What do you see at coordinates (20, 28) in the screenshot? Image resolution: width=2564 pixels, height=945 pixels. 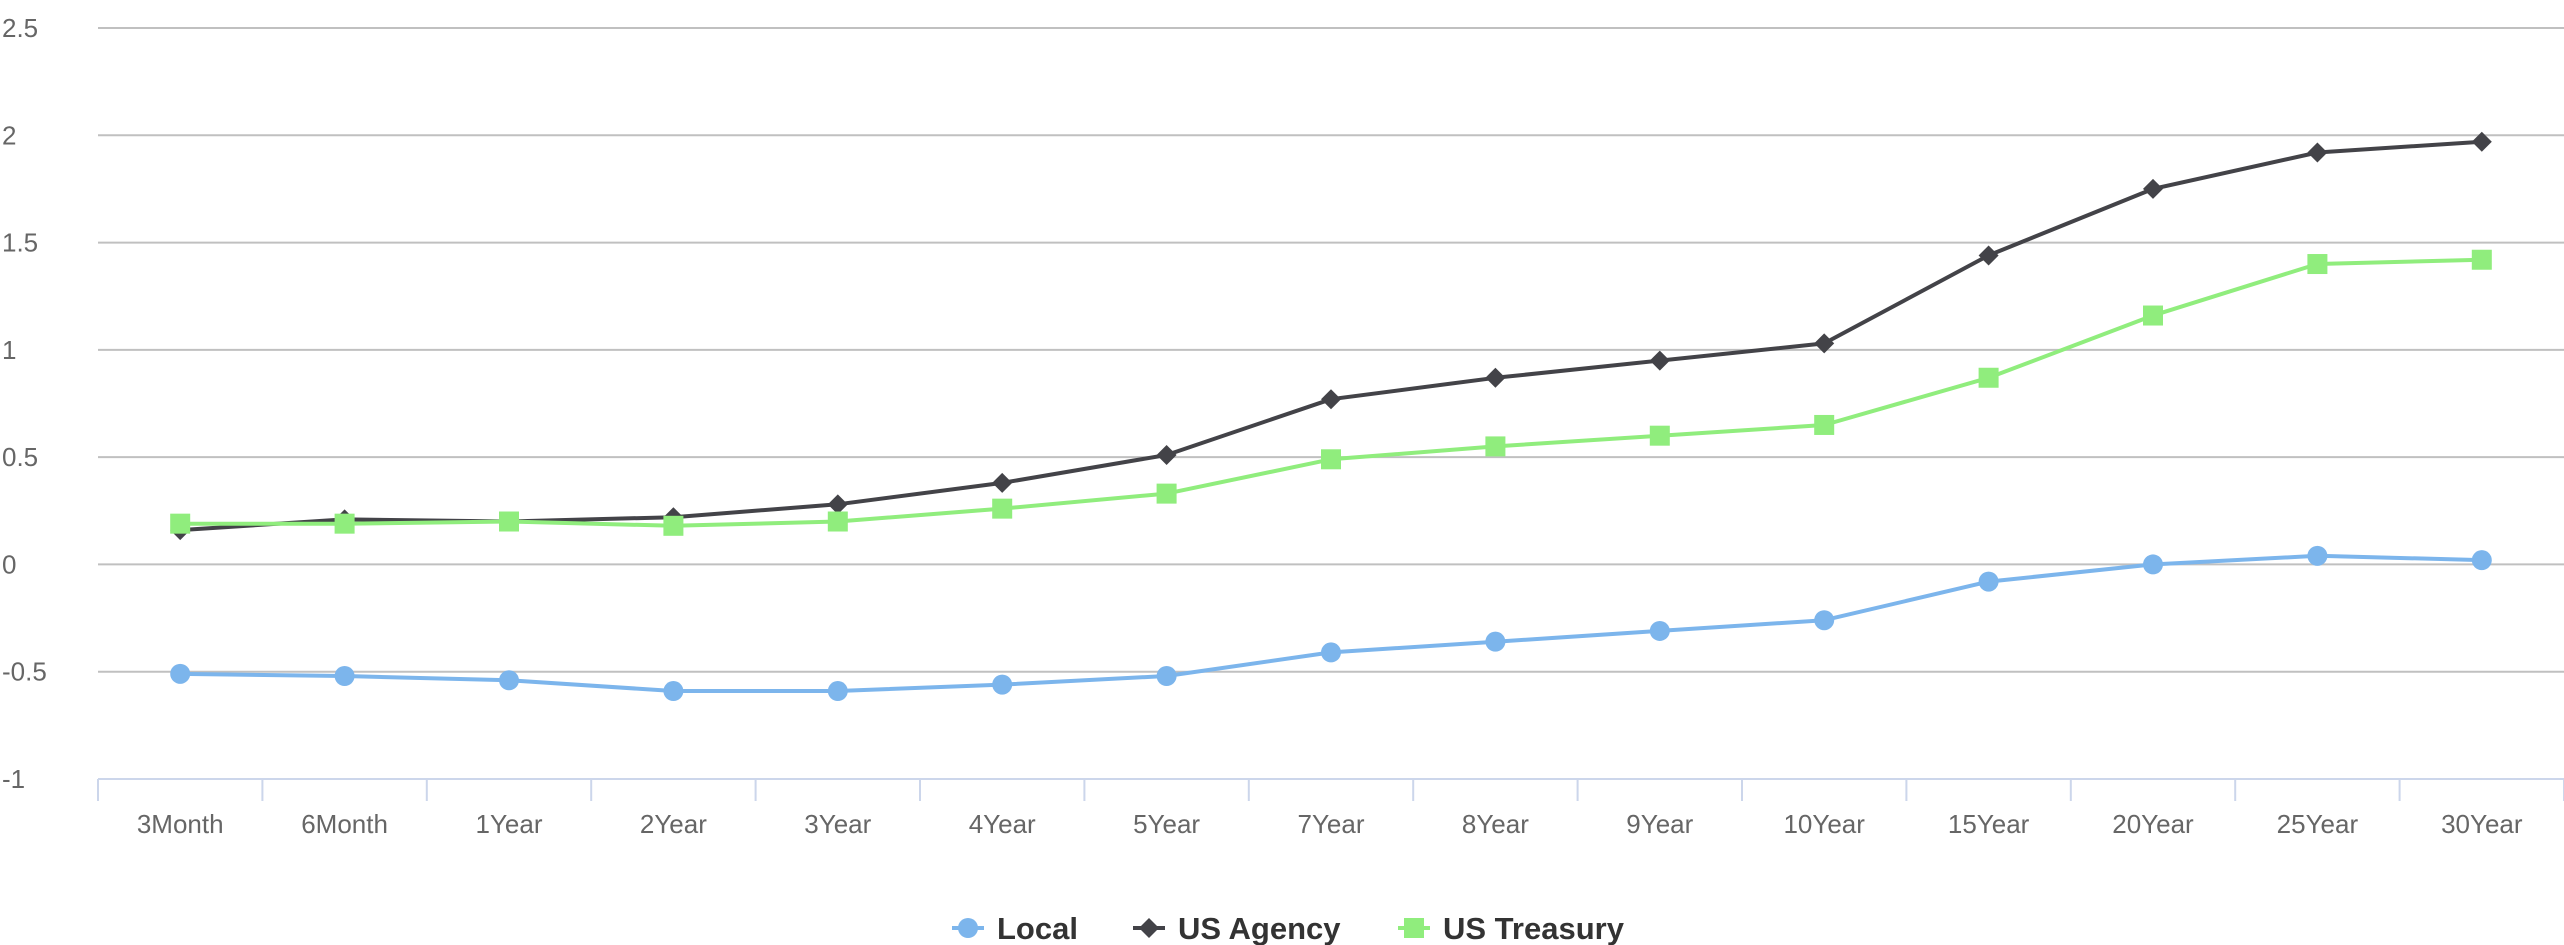 I see `y-tick-label: 2.5` at bounding box center [20, 28].